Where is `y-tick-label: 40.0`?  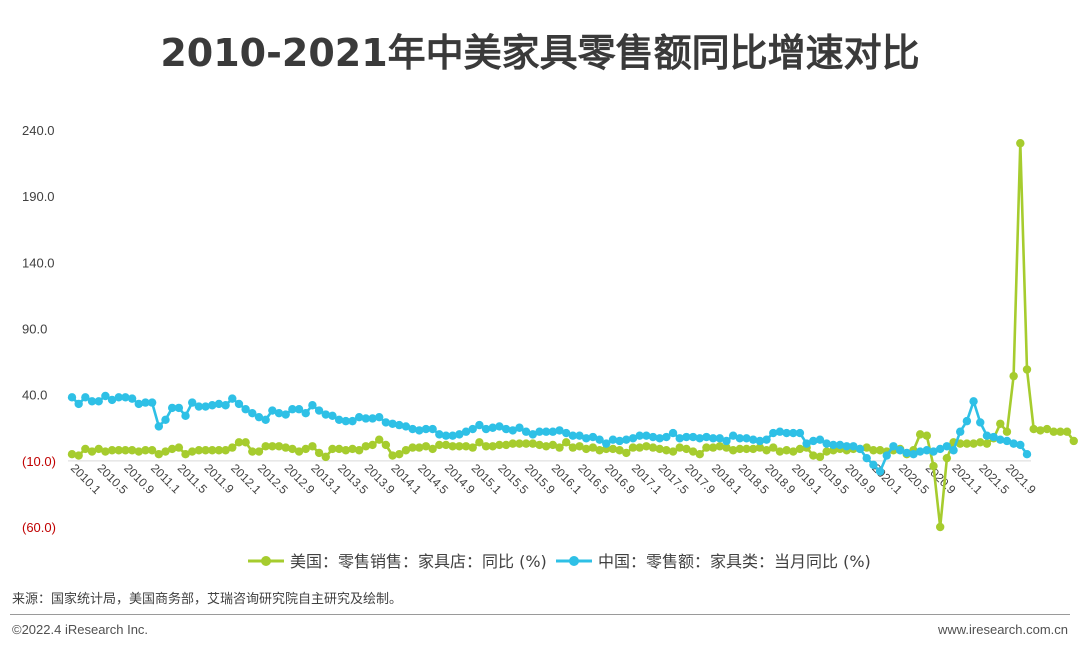
y-tick-label: 40.0 is located at coordinates (34, 395).